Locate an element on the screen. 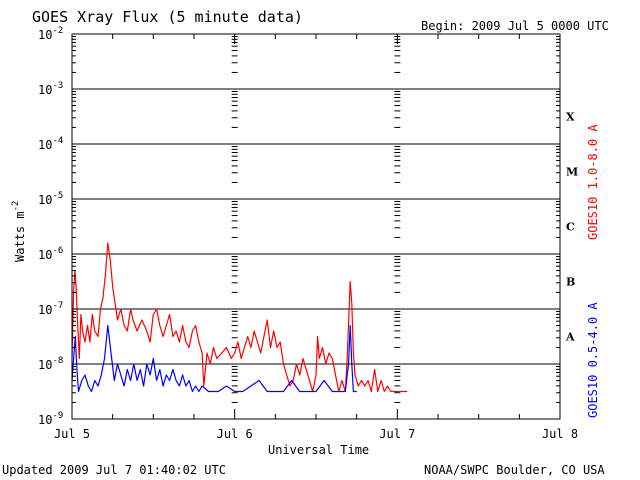 The width and height of the screenshot is (640, 480). y-tick-label: 10⁻³ is located at coordinates (50, 89).